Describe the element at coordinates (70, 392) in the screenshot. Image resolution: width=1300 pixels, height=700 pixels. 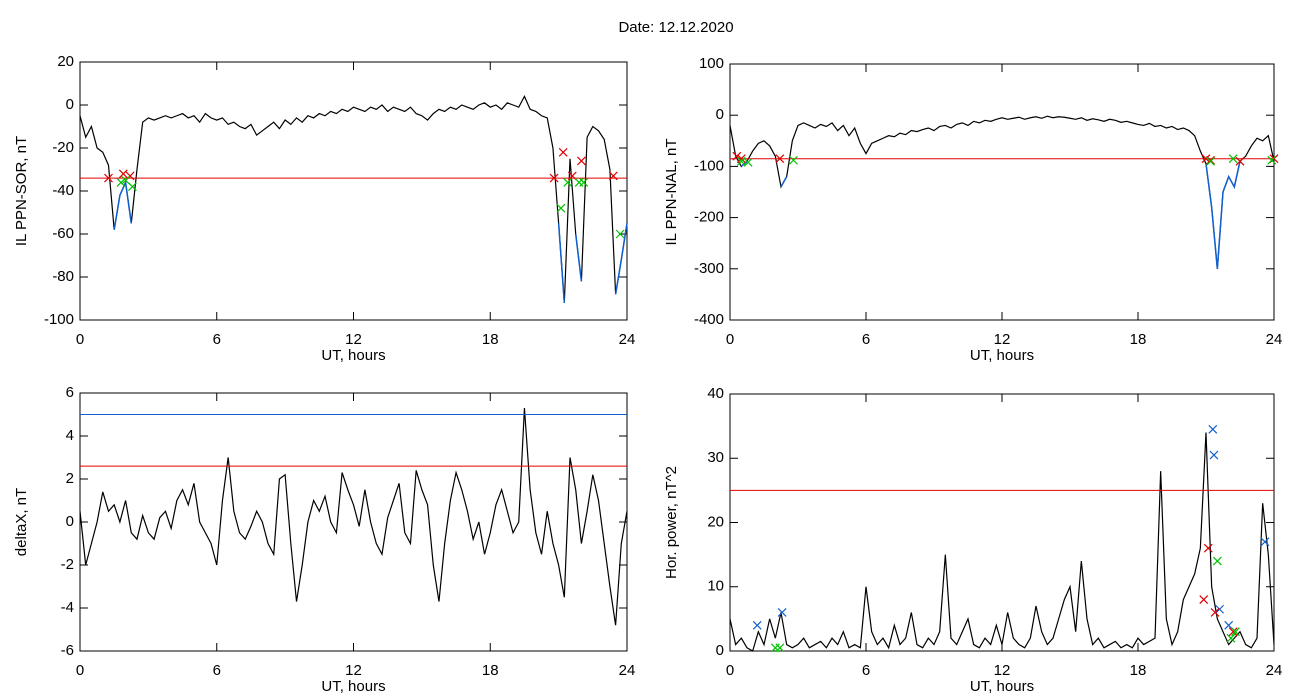
I see `y-tick-label: 6` at that location.